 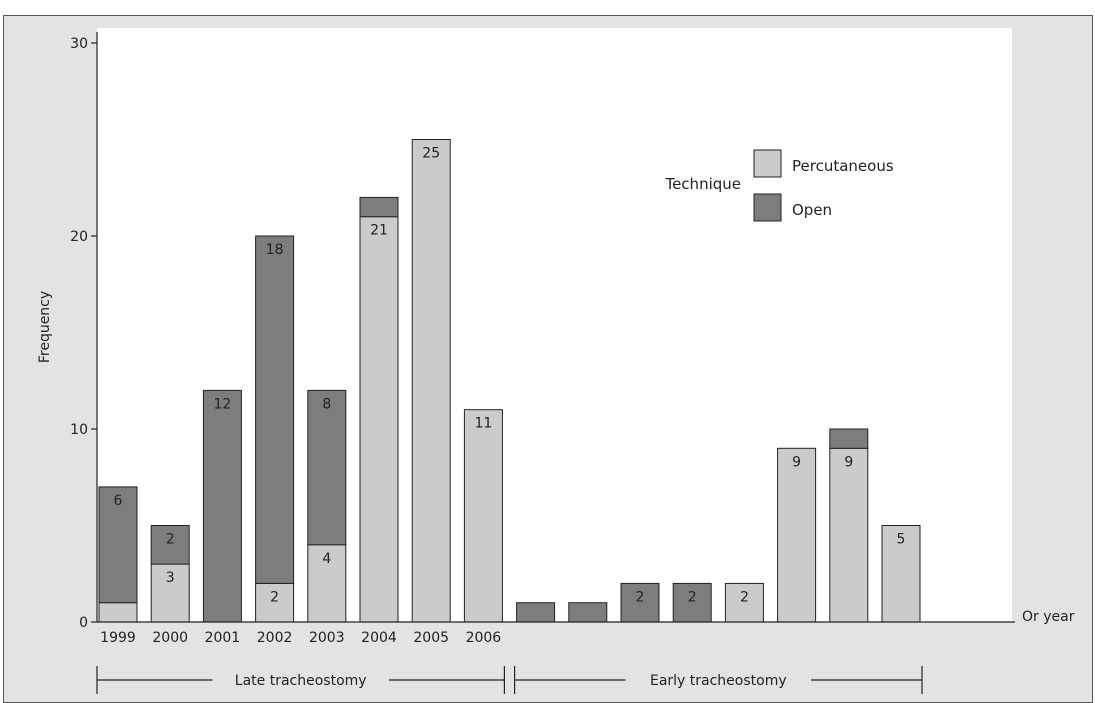 I want to click on bar-label-percutaneous-14: 9, so click(x=848, y=462).